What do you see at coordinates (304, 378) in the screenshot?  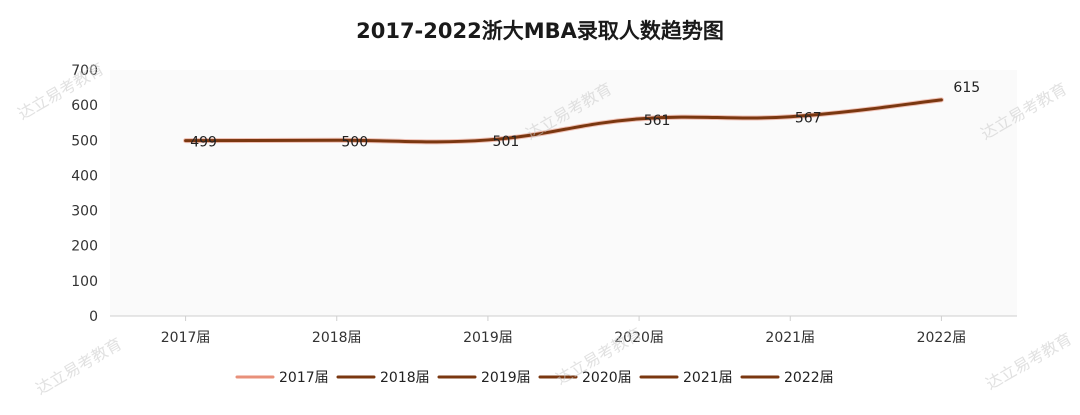 I see `legend-label: 2017届` at bounding box center [304, 378].